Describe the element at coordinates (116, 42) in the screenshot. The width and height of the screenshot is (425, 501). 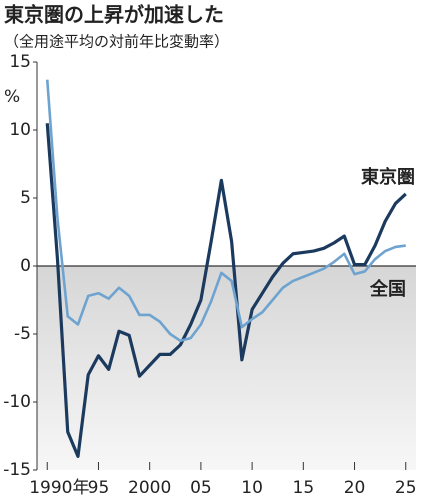
I see `chart-subtitle: （全用途平均の対前年比変動率）` at that location.